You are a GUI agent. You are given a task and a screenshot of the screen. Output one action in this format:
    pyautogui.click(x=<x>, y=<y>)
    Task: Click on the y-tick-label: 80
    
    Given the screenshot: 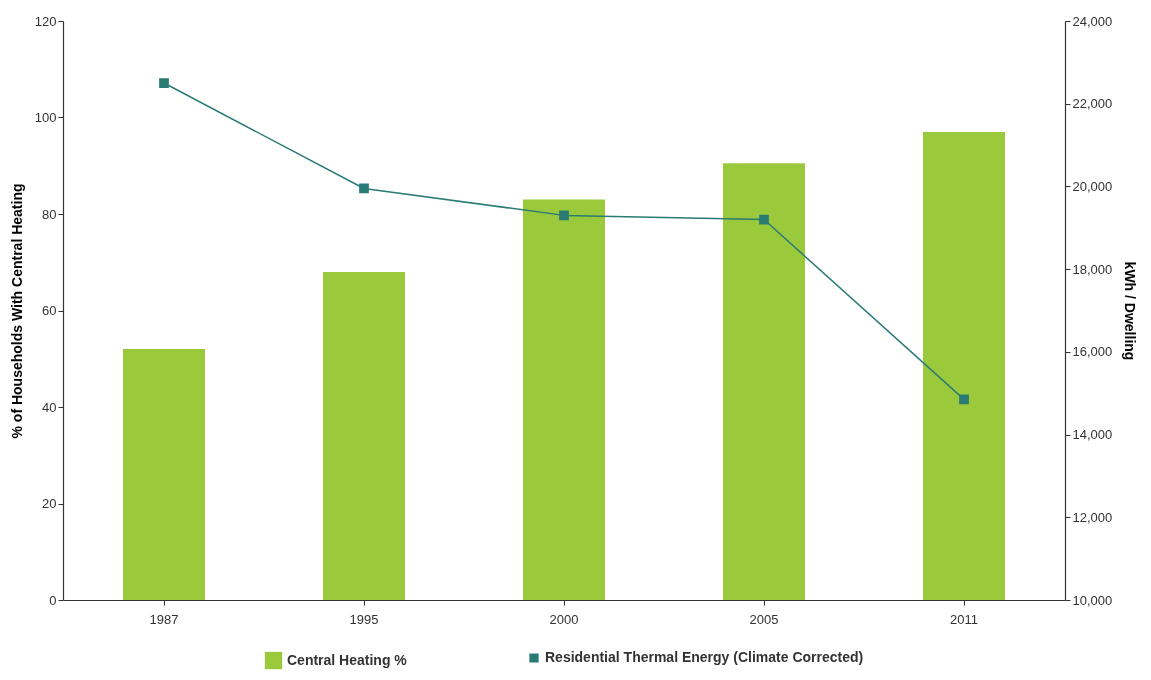 What is the action you would take?
    pyautogui.click(x=49, y=214)
    